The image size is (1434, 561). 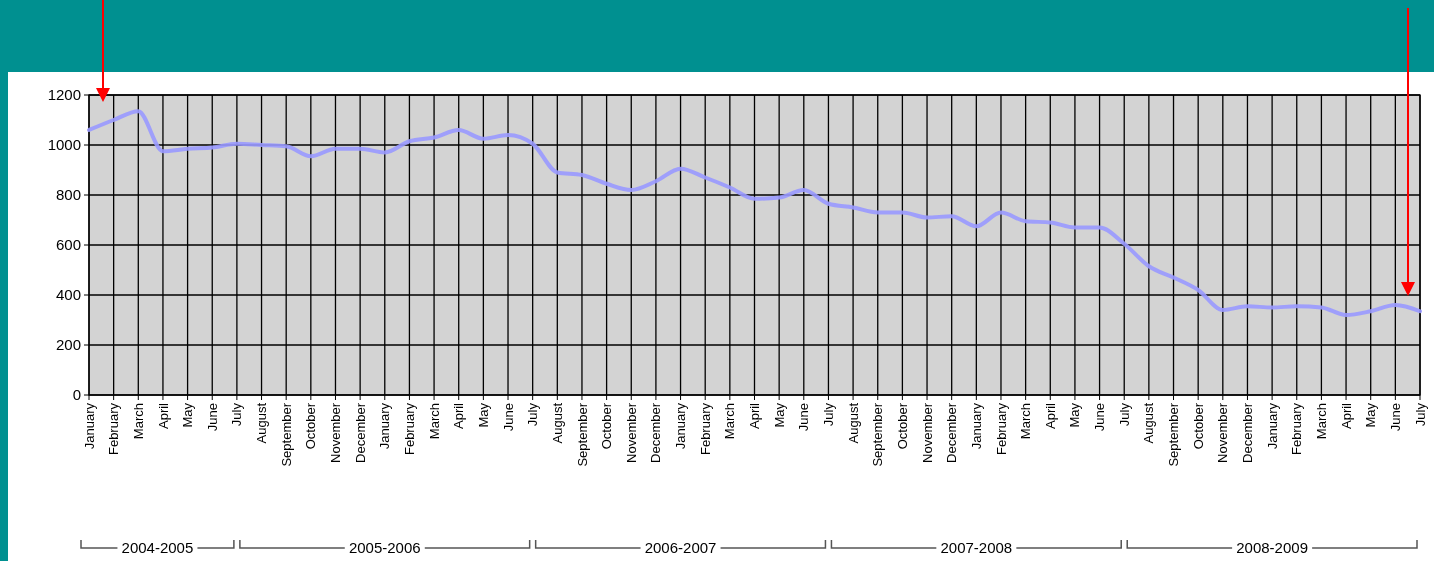 What do you see at coordinates (76, 395) in the screenshot?
I see `y-tick-label: 0` at bounding box center [76, 395].